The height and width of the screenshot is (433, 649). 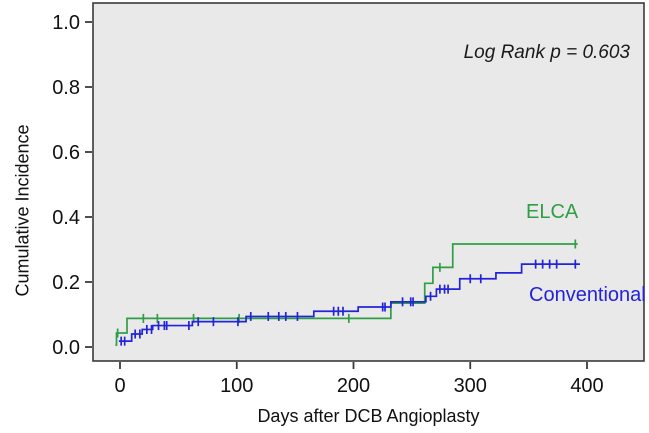 I want to click on x-axis-title: Days after DCB Angioplasty, so click(x=368, y=416).